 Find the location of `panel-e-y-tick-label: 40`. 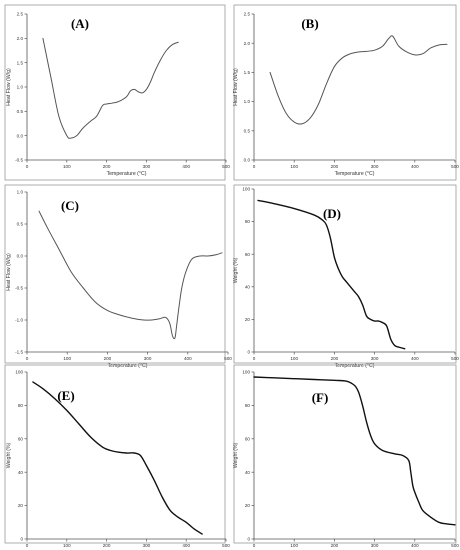

panel-e-y-tick-label: 40 is located at coordinates (21, 472).